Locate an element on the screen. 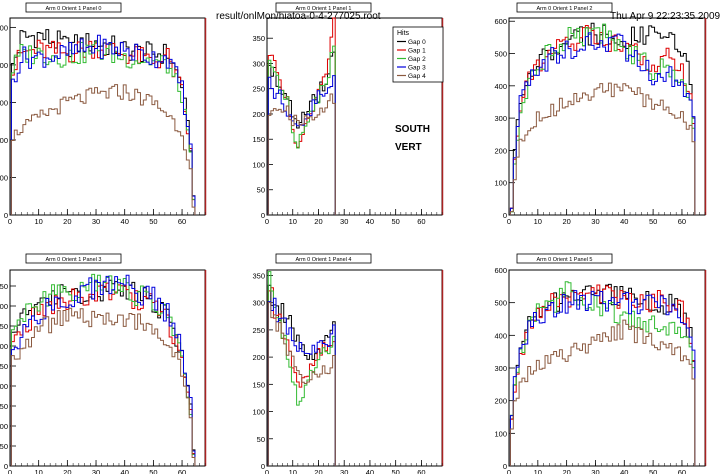  panel-title: Arm 0 Orient 1 Panel 4 is located at coordinates (323, 258).